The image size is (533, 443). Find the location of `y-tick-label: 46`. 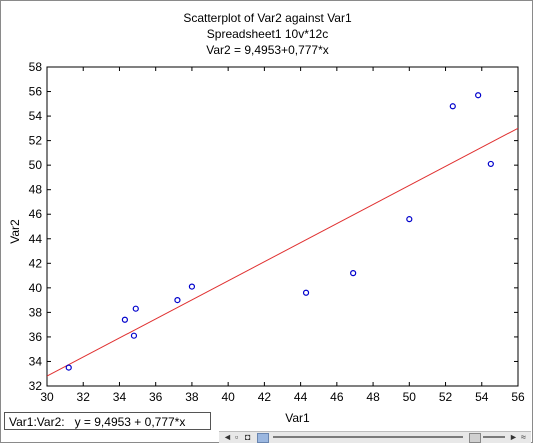

y-tick-label: 46 is located at coordinates (36, 214).